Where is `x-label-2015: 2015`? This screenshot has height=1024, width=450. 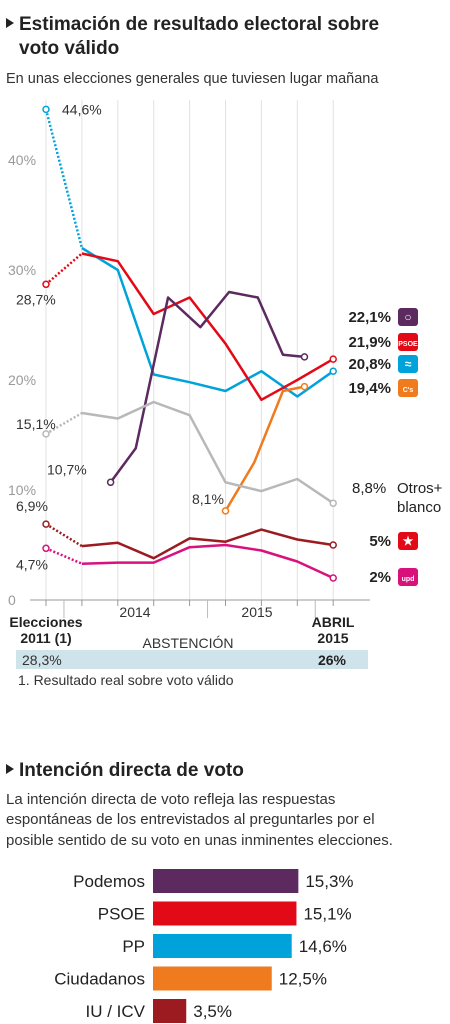
x-label-2015: 2015 is located at coordinates (256, 612).